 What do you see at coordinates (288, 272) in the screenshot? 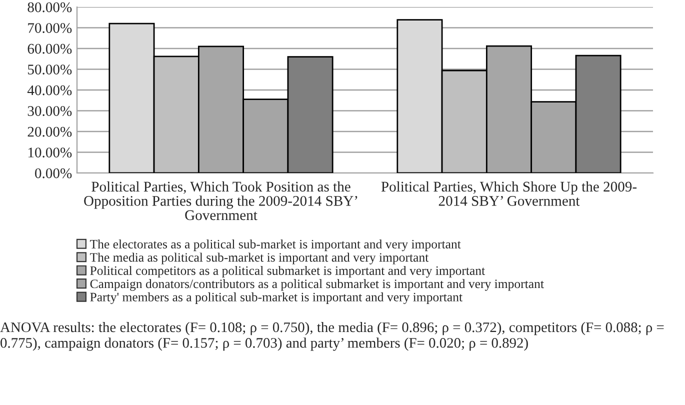
I see `legend-label: Political competitors as a political submarket is important and very important` at bounding box center [288, 272].